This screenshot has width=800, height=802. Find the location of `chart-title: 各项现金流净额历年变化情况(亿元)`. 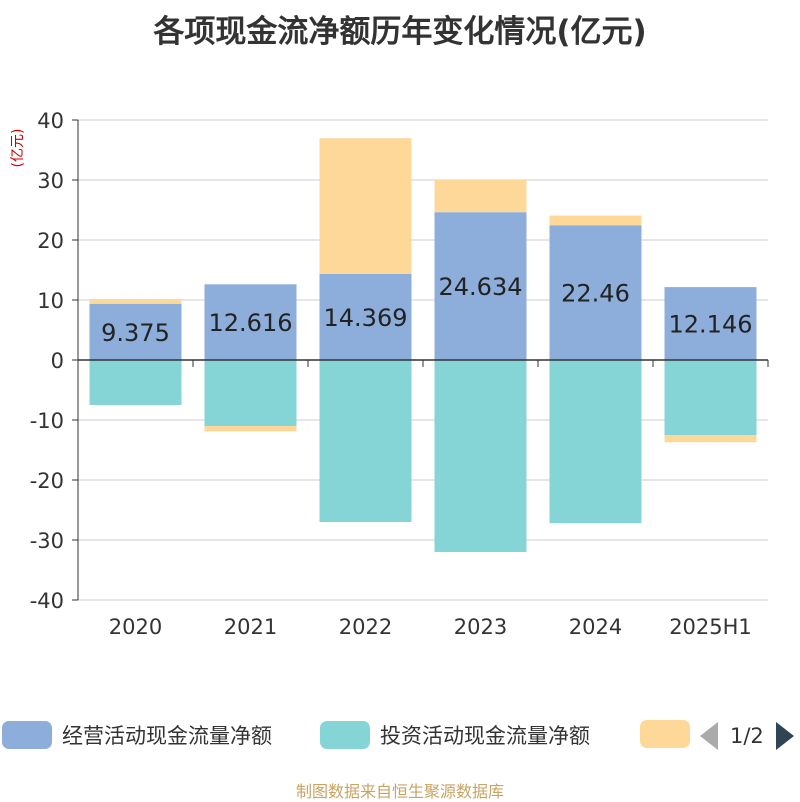

chart-title: 各项现金流净额历年变化情况(亿元) is located at coordinates (400, 32).